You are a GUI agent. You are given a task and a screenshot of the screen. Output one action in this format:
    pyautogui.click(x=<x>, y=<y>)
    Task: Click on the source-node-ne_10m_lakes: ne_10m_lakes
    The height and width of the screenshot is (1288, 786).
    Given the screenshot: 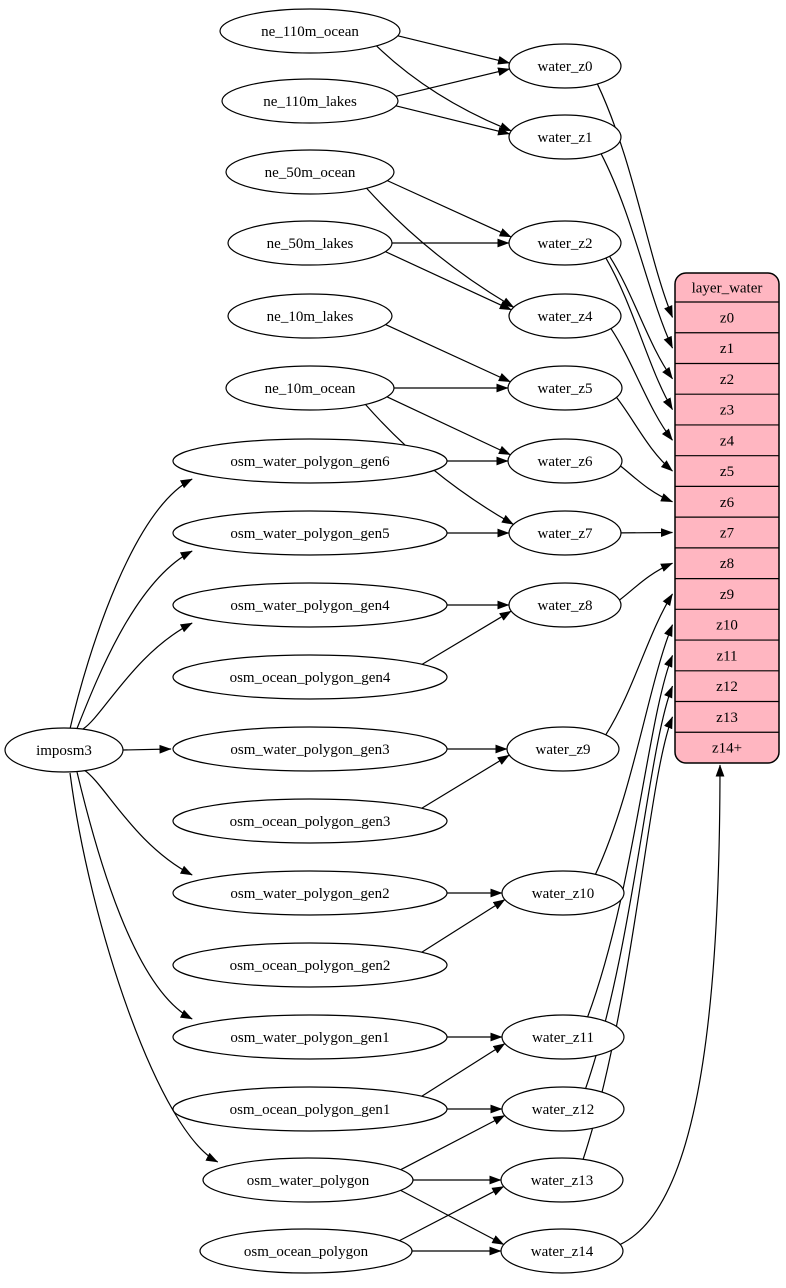 What is the action you would take?
    pyautogui.click(x=310, y=316)
    